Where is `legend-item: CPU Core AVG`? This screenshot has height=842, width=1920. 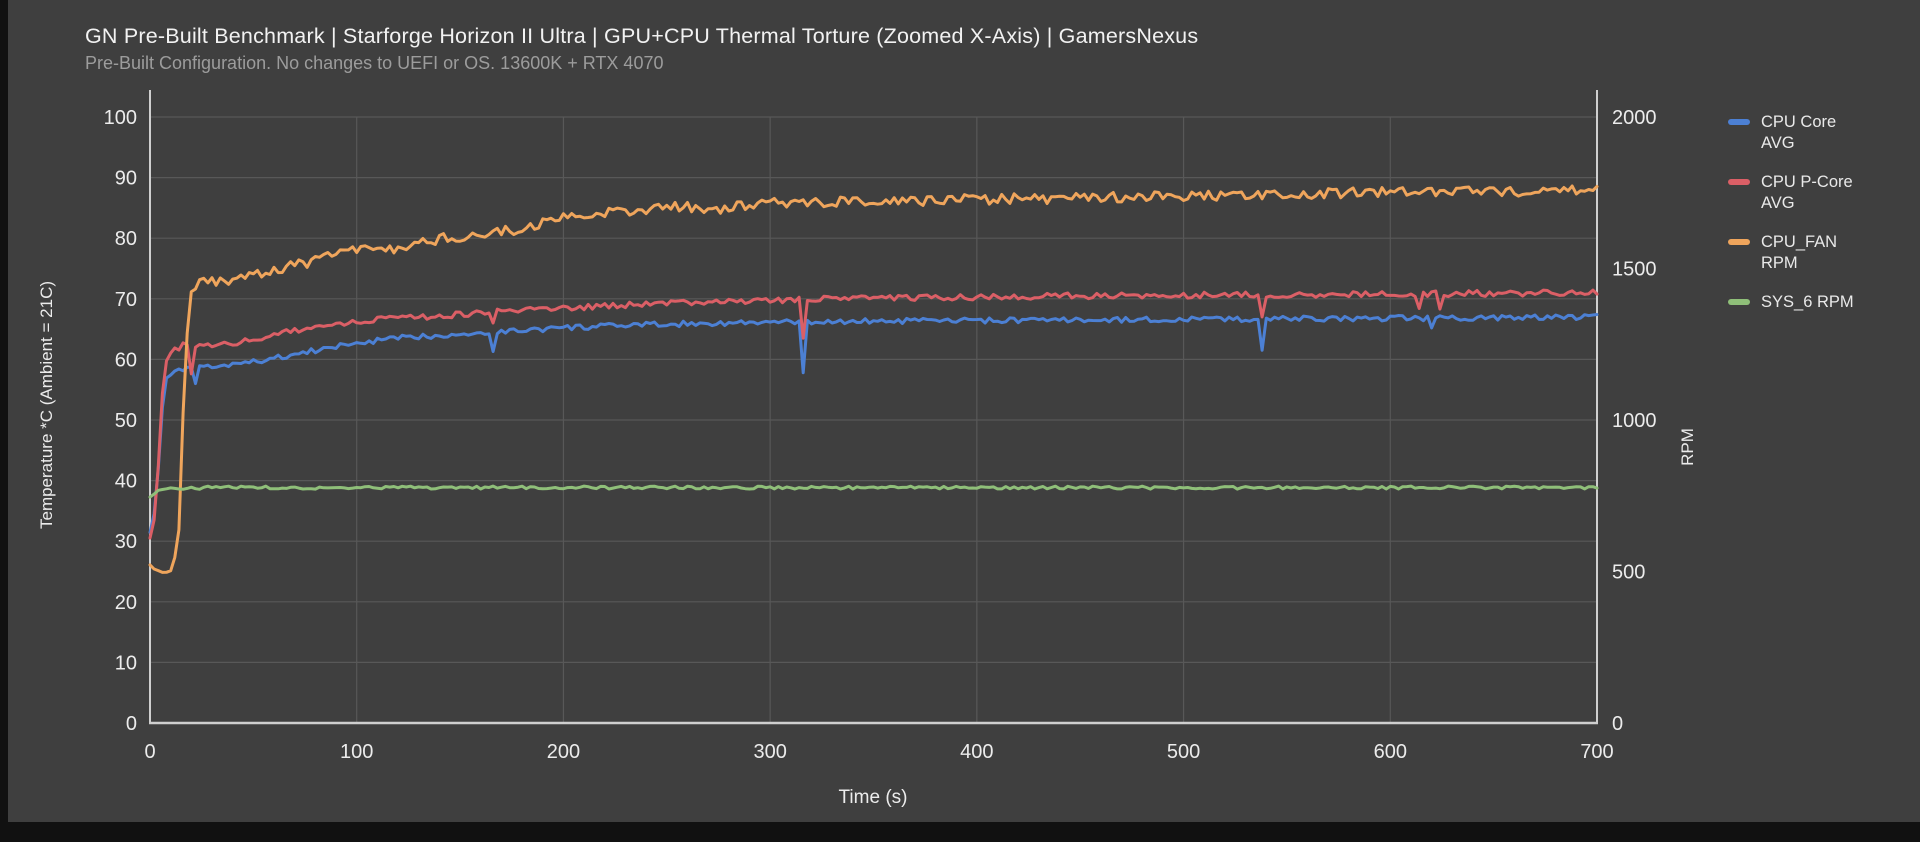 legend-item: CPU Core AVG is located at coordinates (1813, 133).